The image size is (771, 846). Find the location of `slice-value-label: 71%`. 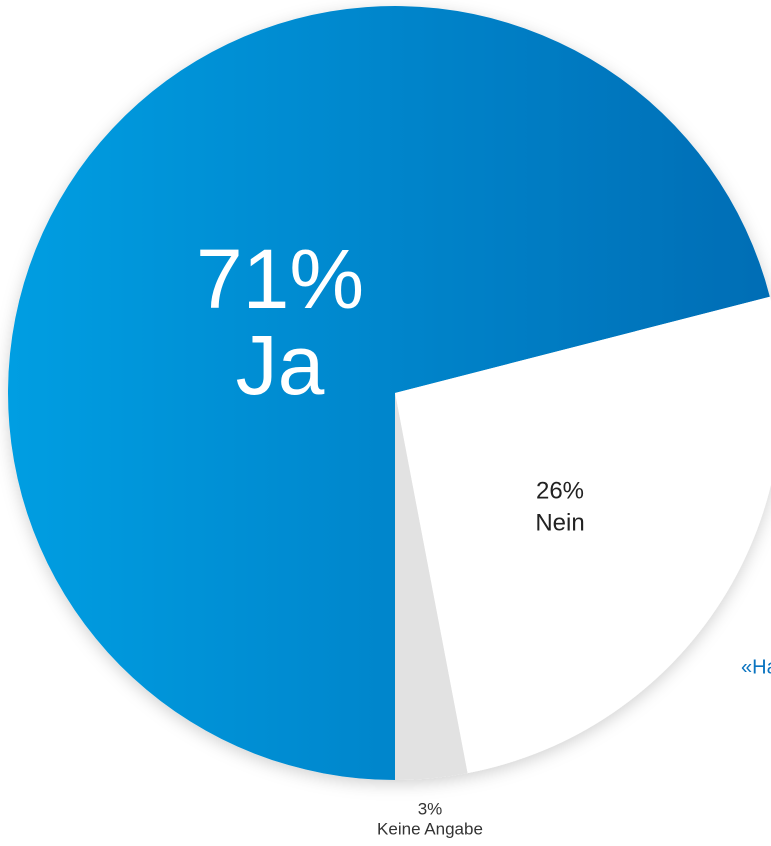

slice-value-label: 71% is located at coordinates (280, 279).